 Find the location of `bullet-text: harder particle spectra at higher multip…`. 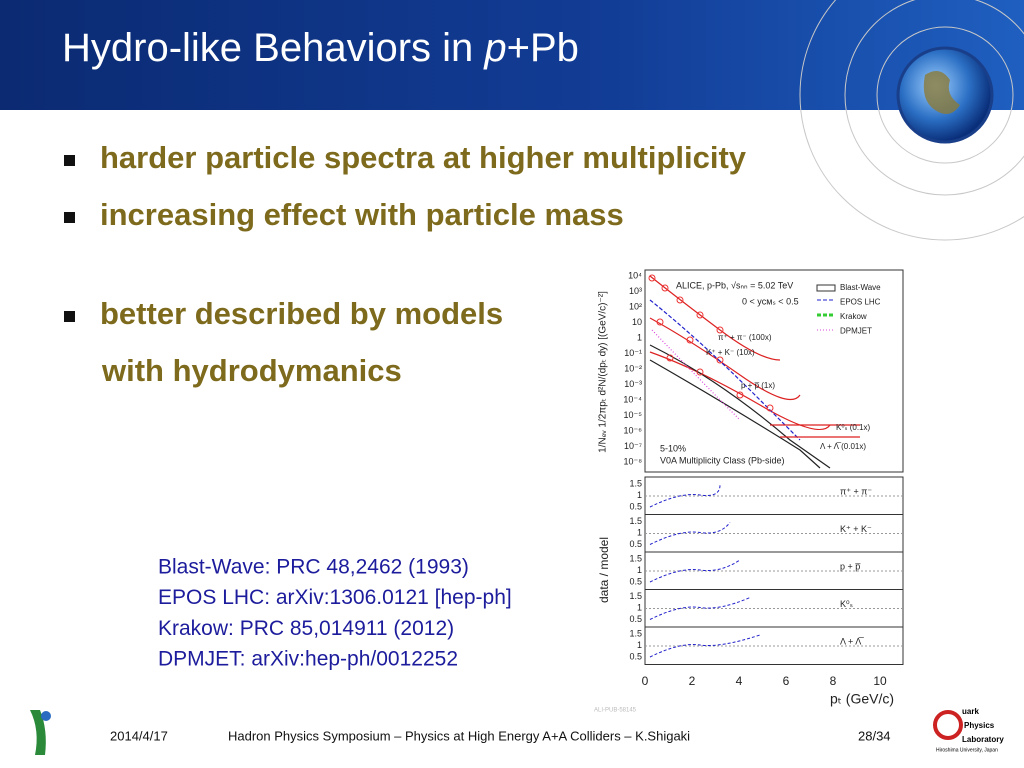

bullet-text: harder particle spectra at higher multip… is located at coordinates (423, 157).